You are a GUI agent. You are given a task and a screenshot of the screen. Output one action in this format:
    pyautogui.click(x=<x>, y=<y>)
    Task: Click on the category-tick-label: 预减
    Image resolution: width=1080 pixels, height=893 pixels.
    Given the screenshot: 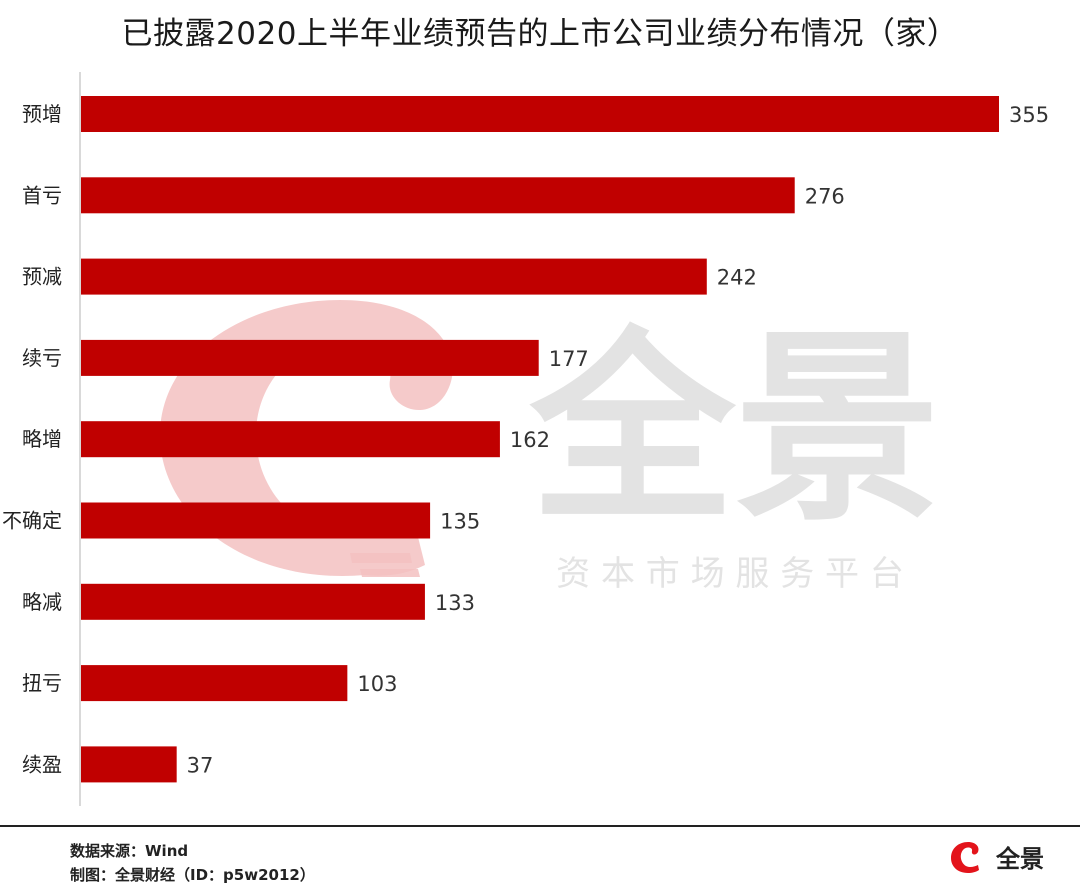 What is the action you would take?
    pyautogui.click(x=42, y=277)
    